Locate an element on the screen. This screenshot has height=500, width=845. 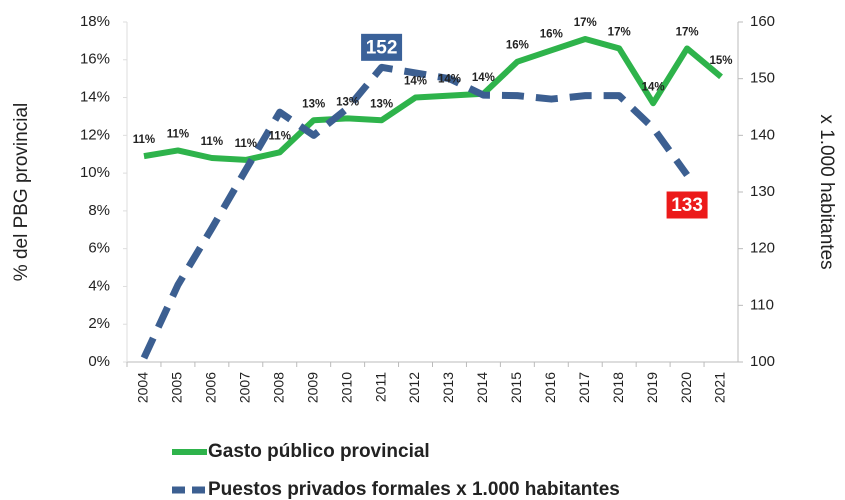
data-label: 133 is located at coordinates (687, 205).